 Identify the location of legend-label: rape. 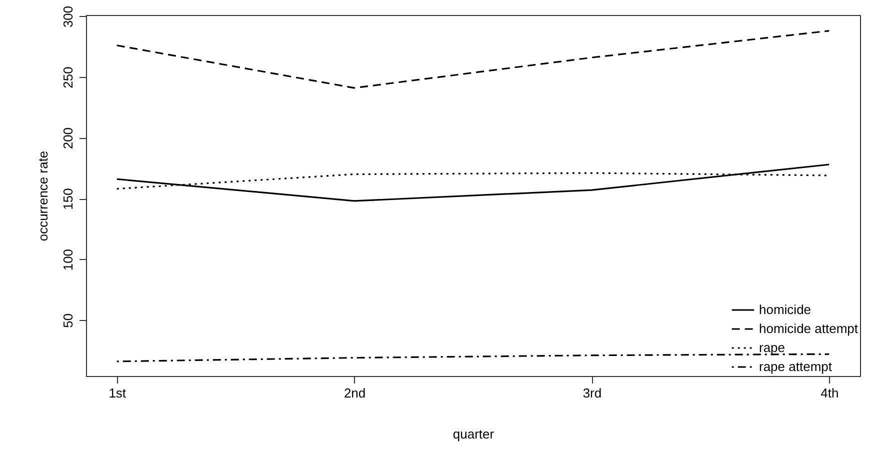
(772, 347).